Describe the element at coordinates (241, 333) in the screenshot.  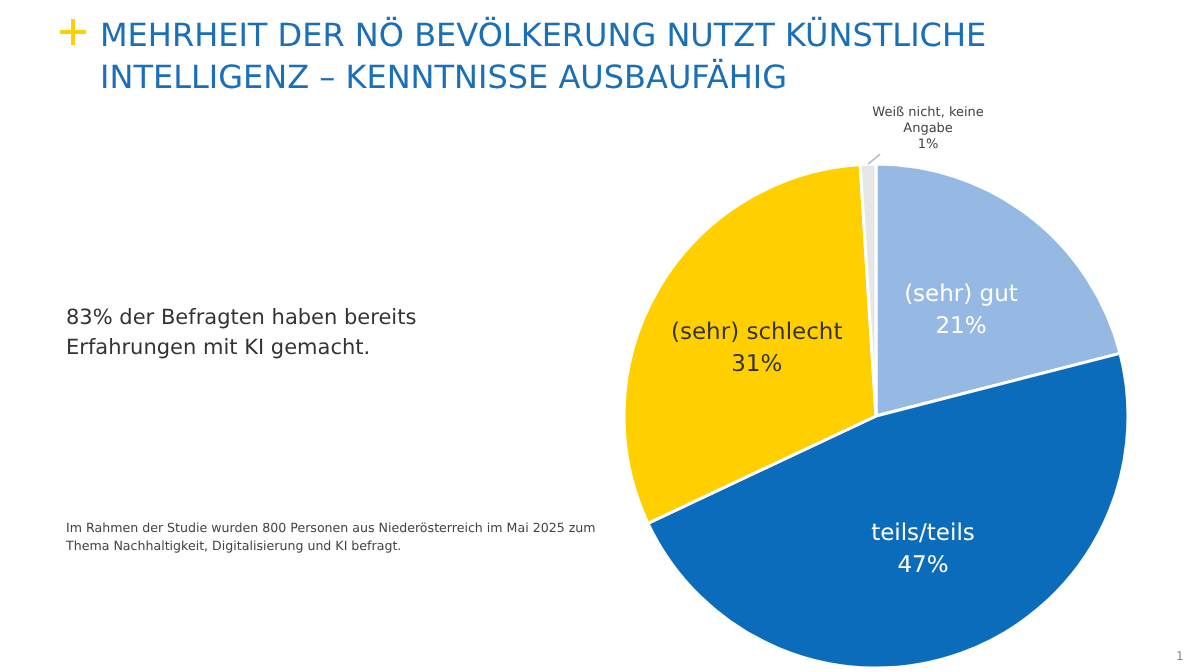
I see `text: 83% der Befragten haben bereits Erfahrungen mit KI gemacht.` at that location.